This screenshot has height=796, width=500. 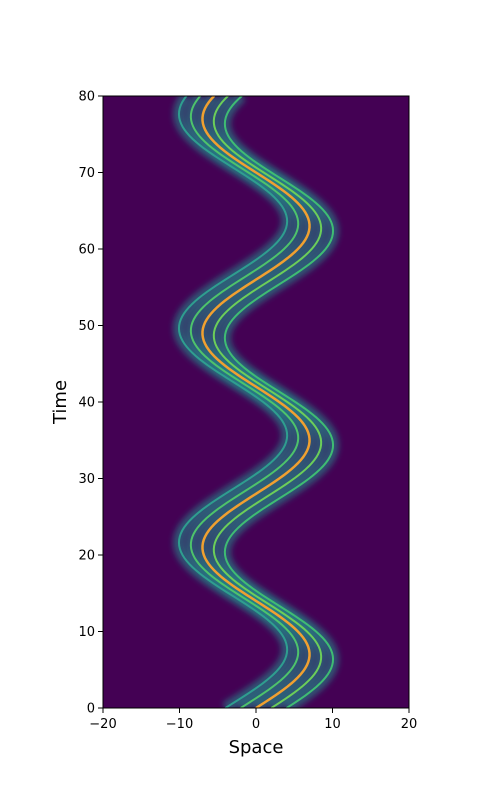 What do you see at coordinates (86, 479) in the screenshot?
I see `y-tick-label: 30` at bounding box center [86, 479].